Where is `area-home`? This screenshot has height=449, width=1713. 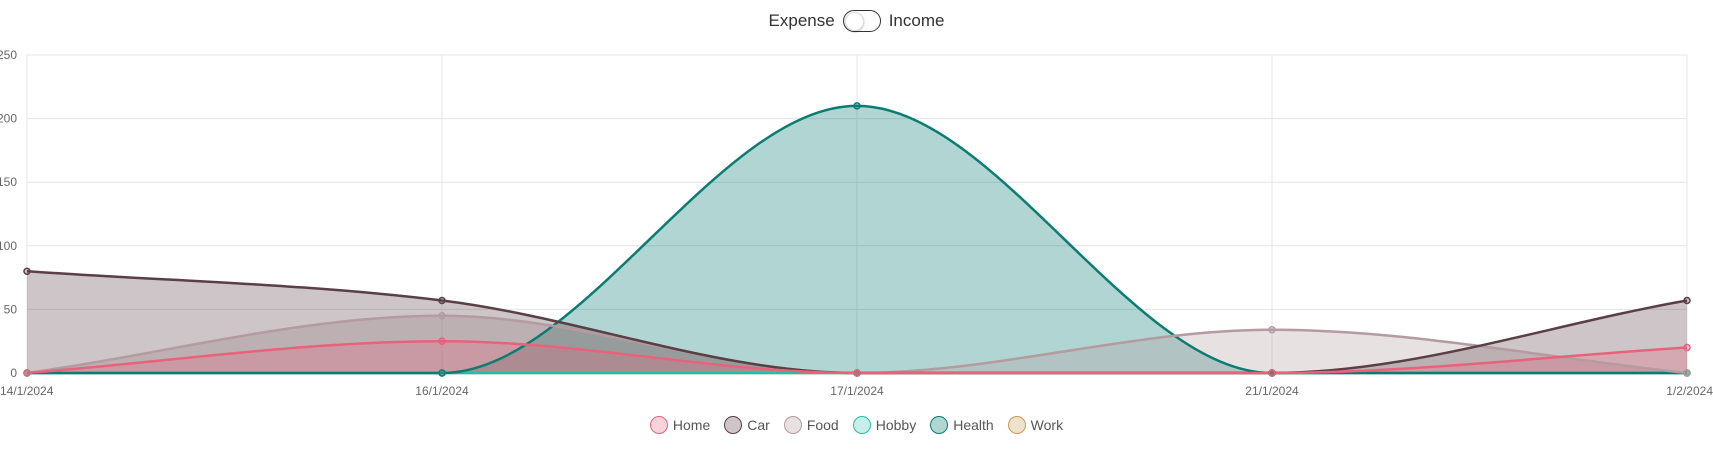 area-home is located at coordinates (857, 357).